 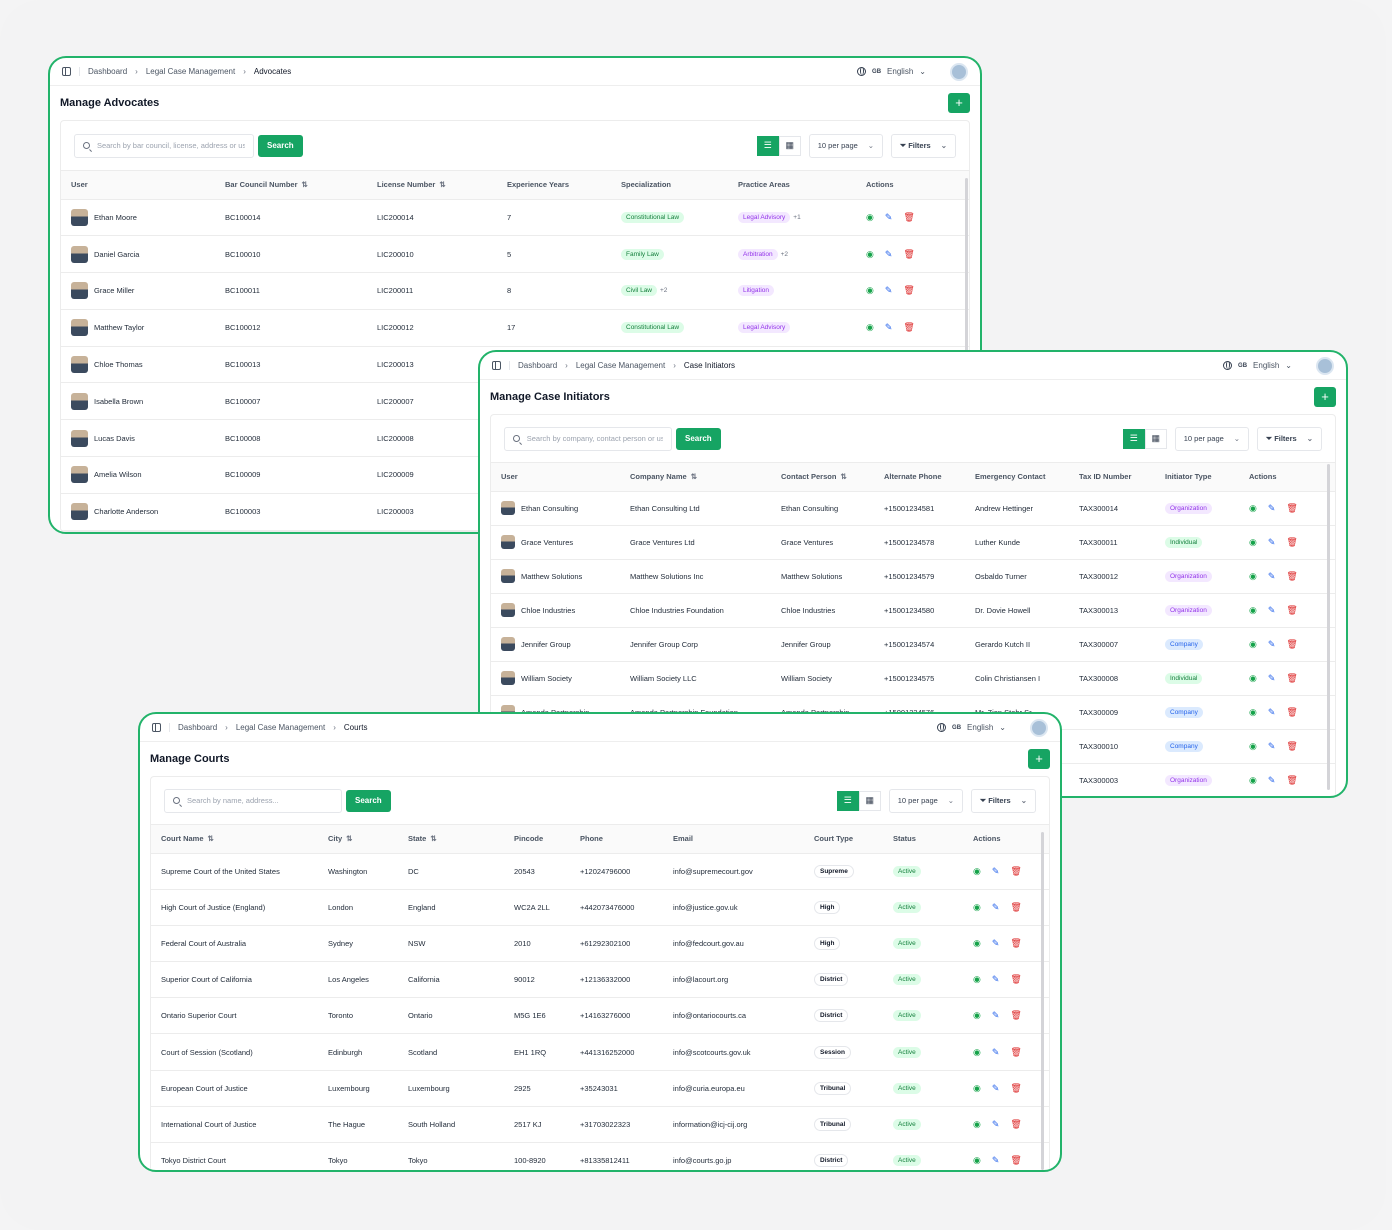 What do you see at coordinates (108, 71) in the screenshot?
I see `breadcrumb-dashboard: Dashboard` at bounding box center [108, 71].